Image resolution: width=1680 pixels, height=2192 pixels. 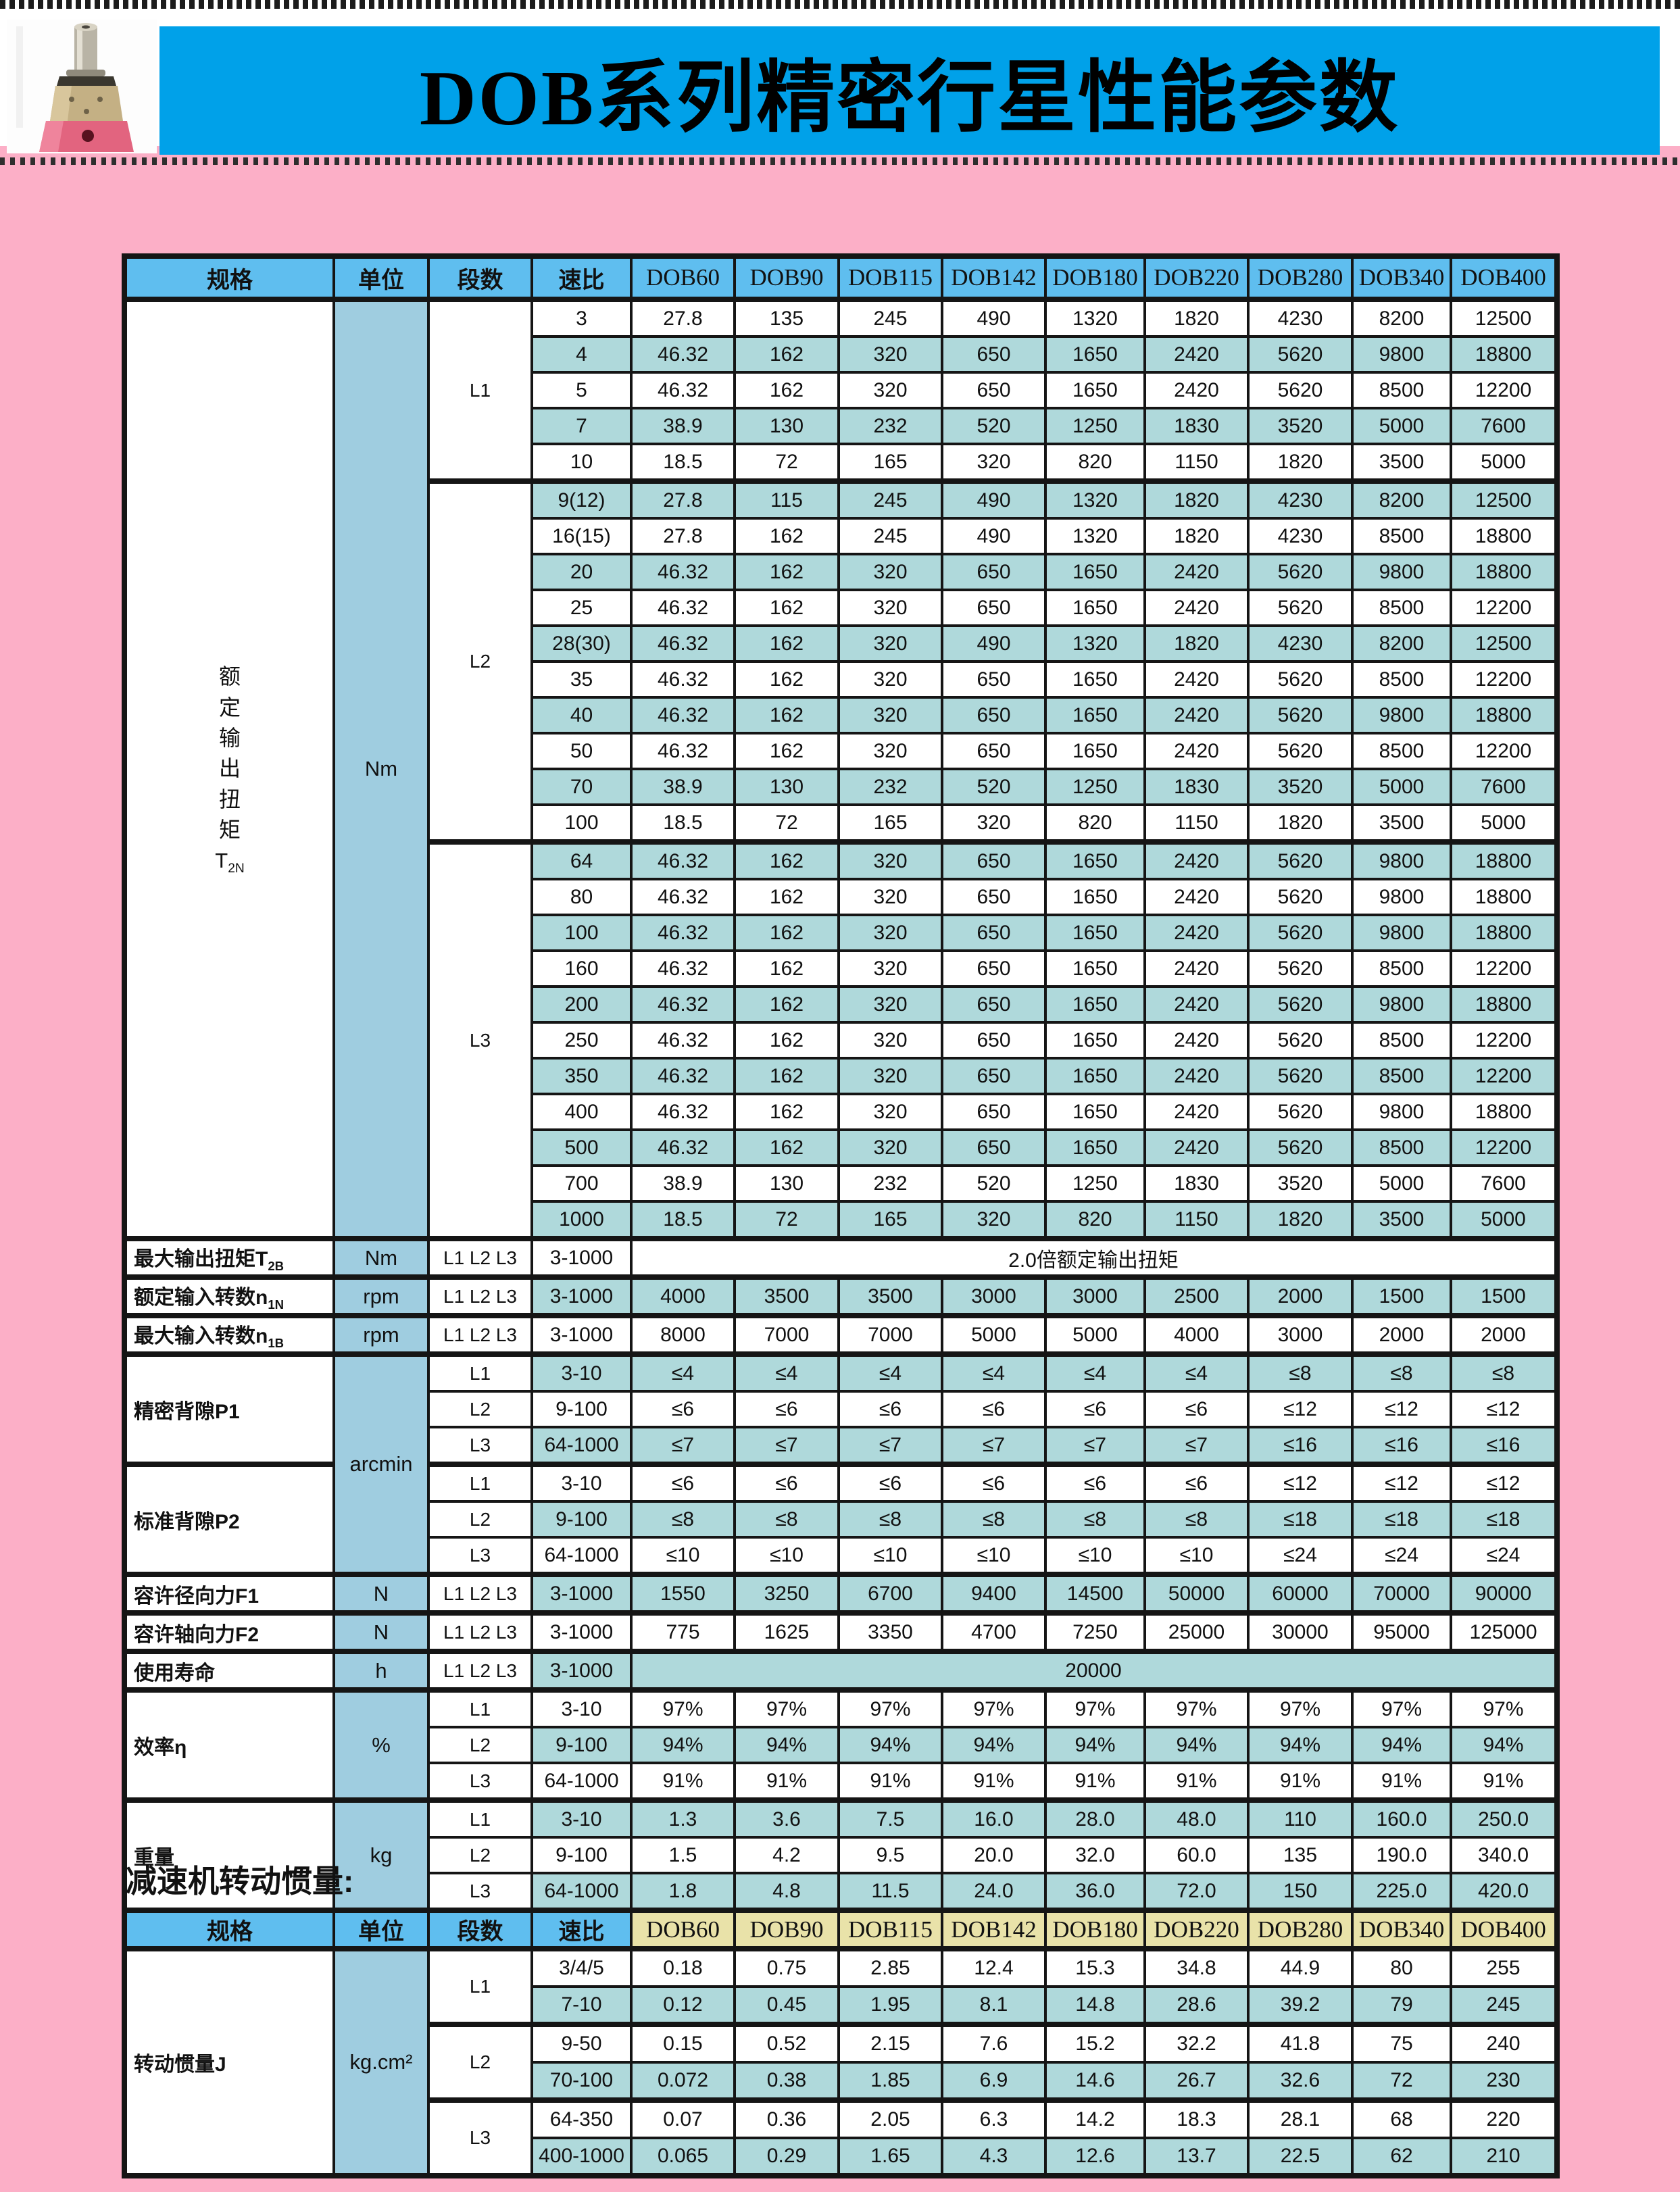 What do you see at coordinates (994, 426) in the screenshot?
I see `value-cell: 520` at bounding box center [994, 426].